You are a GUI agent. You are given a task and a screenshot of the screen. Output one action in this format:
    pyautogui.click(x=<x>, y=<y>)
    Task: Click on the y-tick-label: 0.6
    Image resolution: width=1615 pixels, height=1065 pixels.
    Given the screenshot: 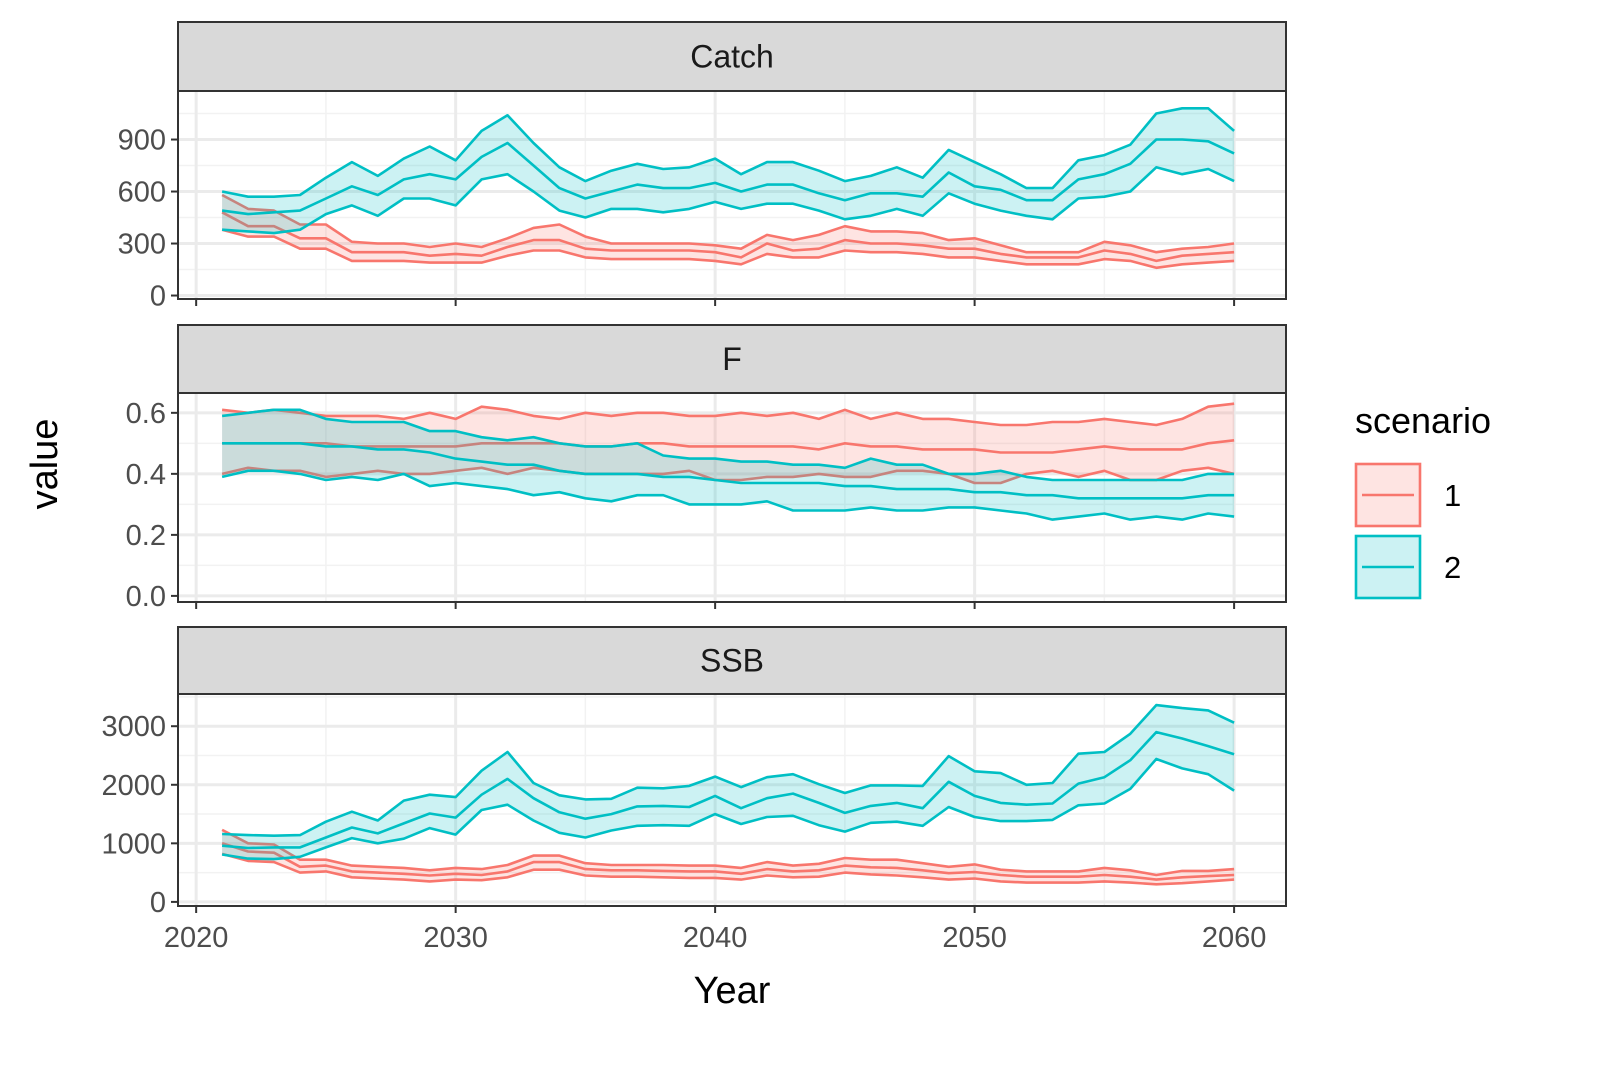 What is the action you would take?
    pyautogui.click(x=146, y=414)
    